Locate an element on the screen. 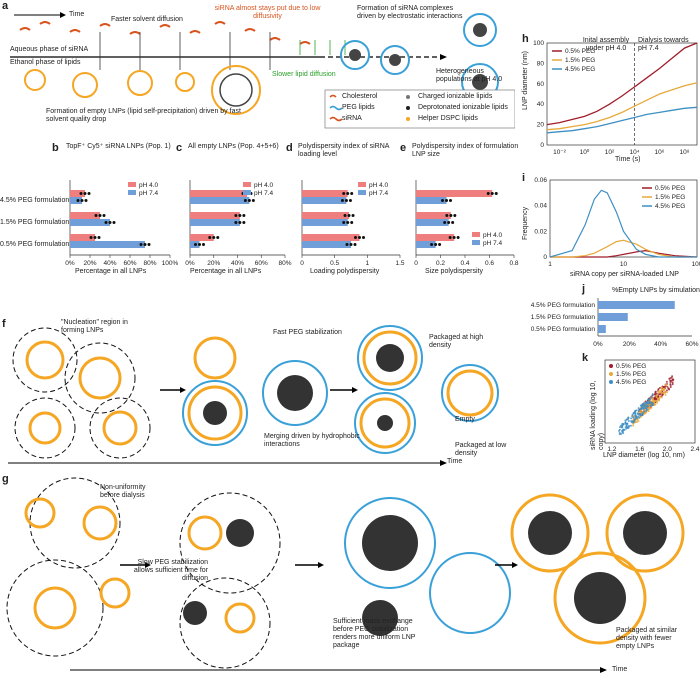  category-label-45: 4.5% PEG formulation is located at coordinates (35, 200).